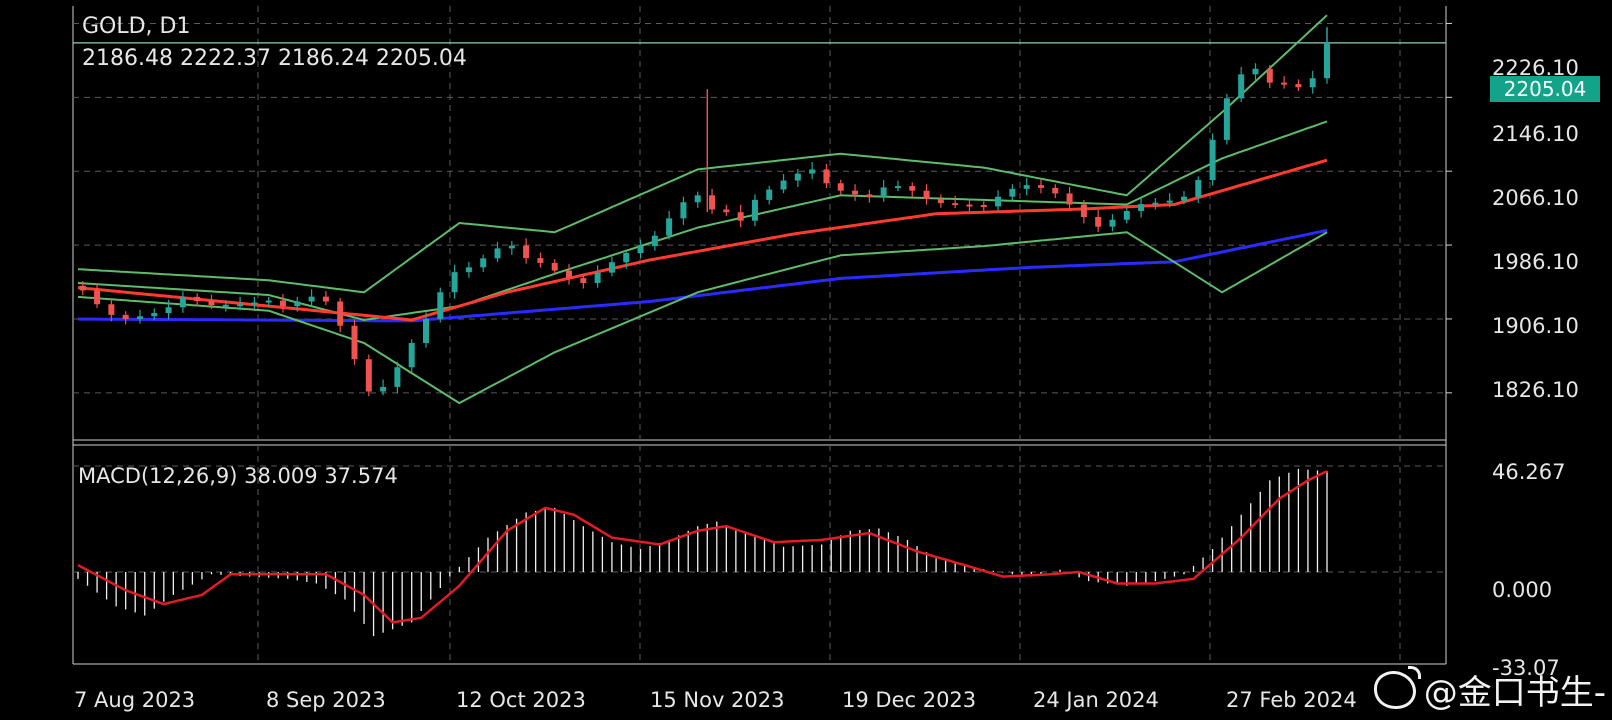 The image size is (1612, 720). What do you see at coordinates (1545, 89) in the screenshot?
I see `current-price-tag: 2205.04` at bounding box center [1545, 89].